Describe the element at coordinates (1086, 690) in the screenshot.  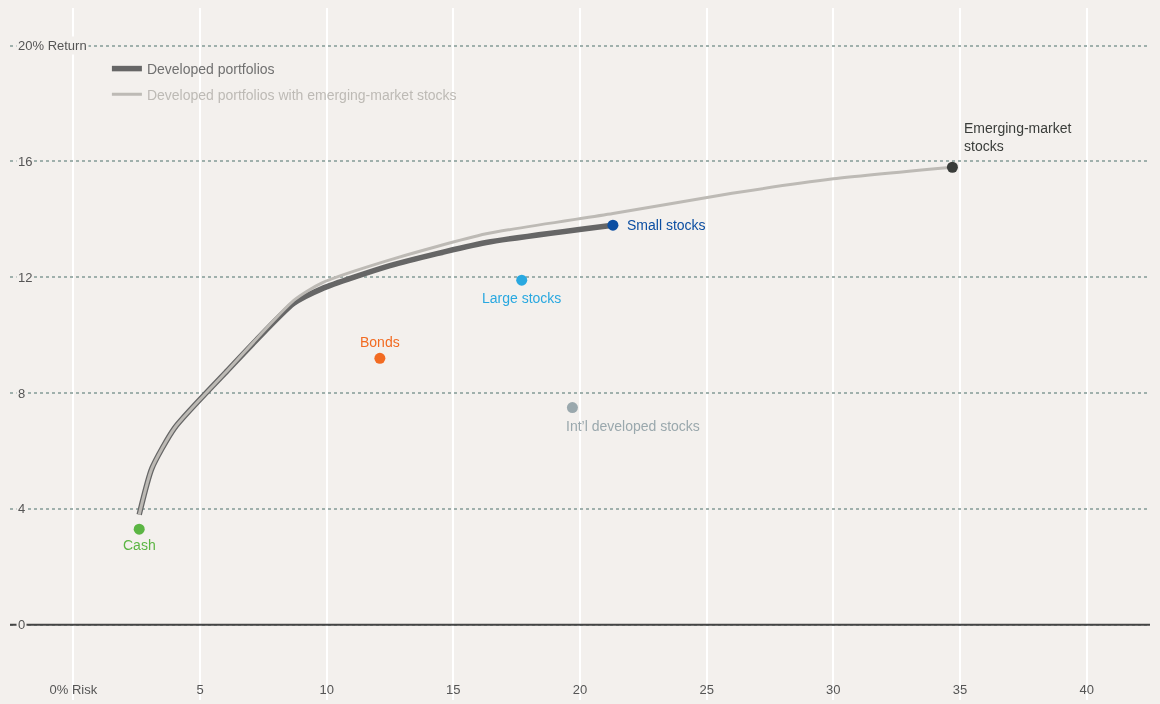
I see `x-tick-label: 40` at that location.